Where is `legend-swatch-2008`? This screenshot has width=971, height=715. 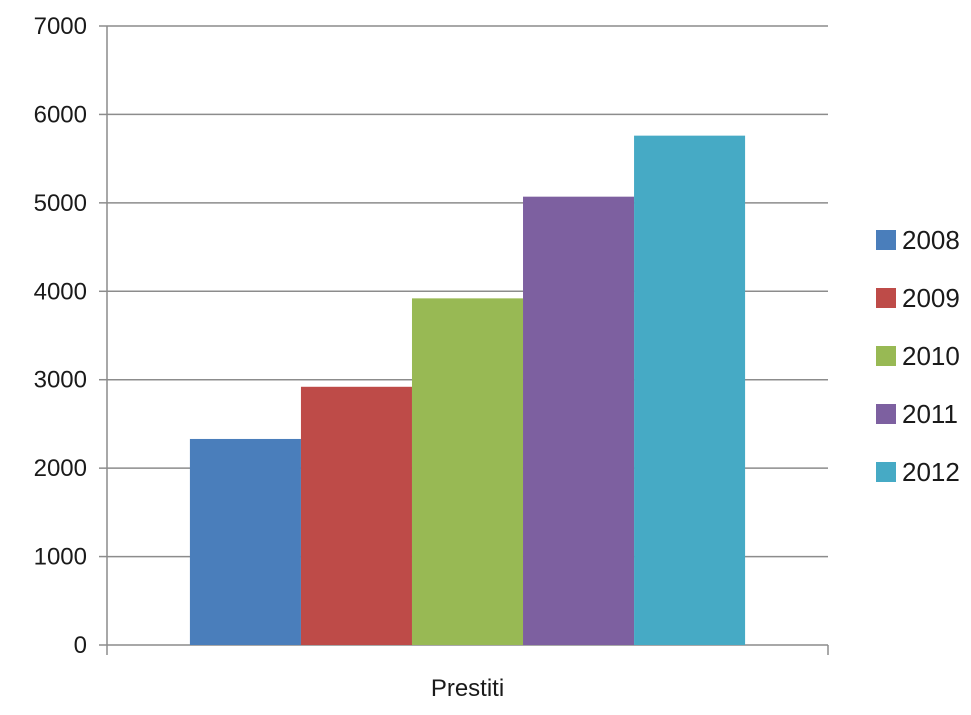 legend-swatch-2008 is located at coordinates (886, 240).